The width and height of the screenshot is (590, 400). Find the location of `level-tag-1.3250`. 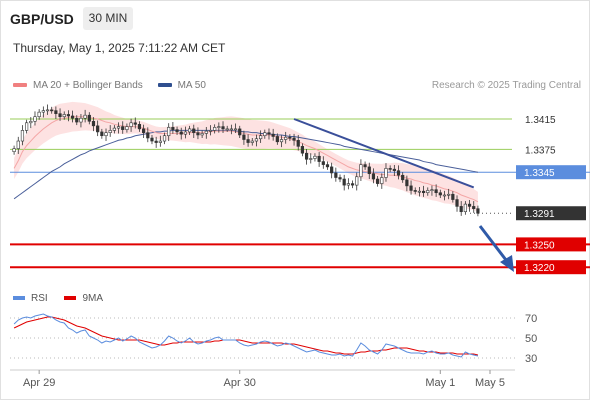

level-tag-1.3250 is located at coordinates (551, 244).